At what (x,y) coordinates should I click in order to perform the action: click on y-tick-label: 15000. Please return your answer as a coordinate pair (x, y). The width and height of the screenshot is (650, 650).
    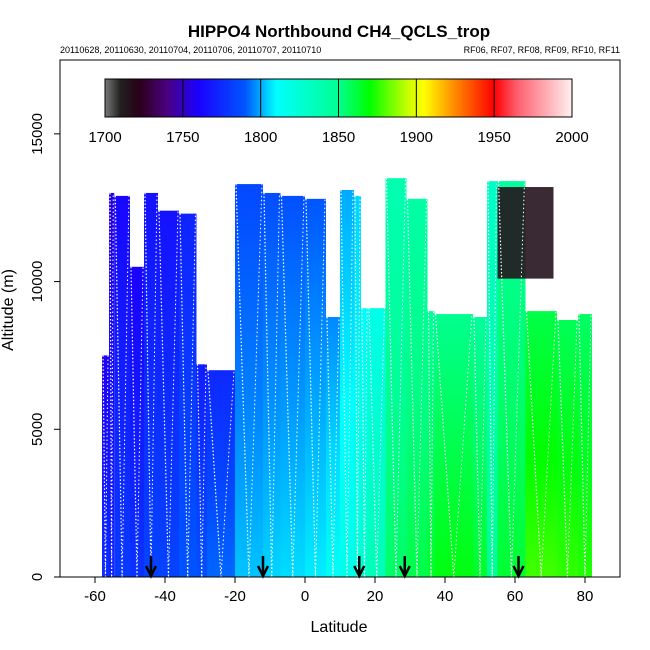
    Looking at the image, I should click on (37, 134).